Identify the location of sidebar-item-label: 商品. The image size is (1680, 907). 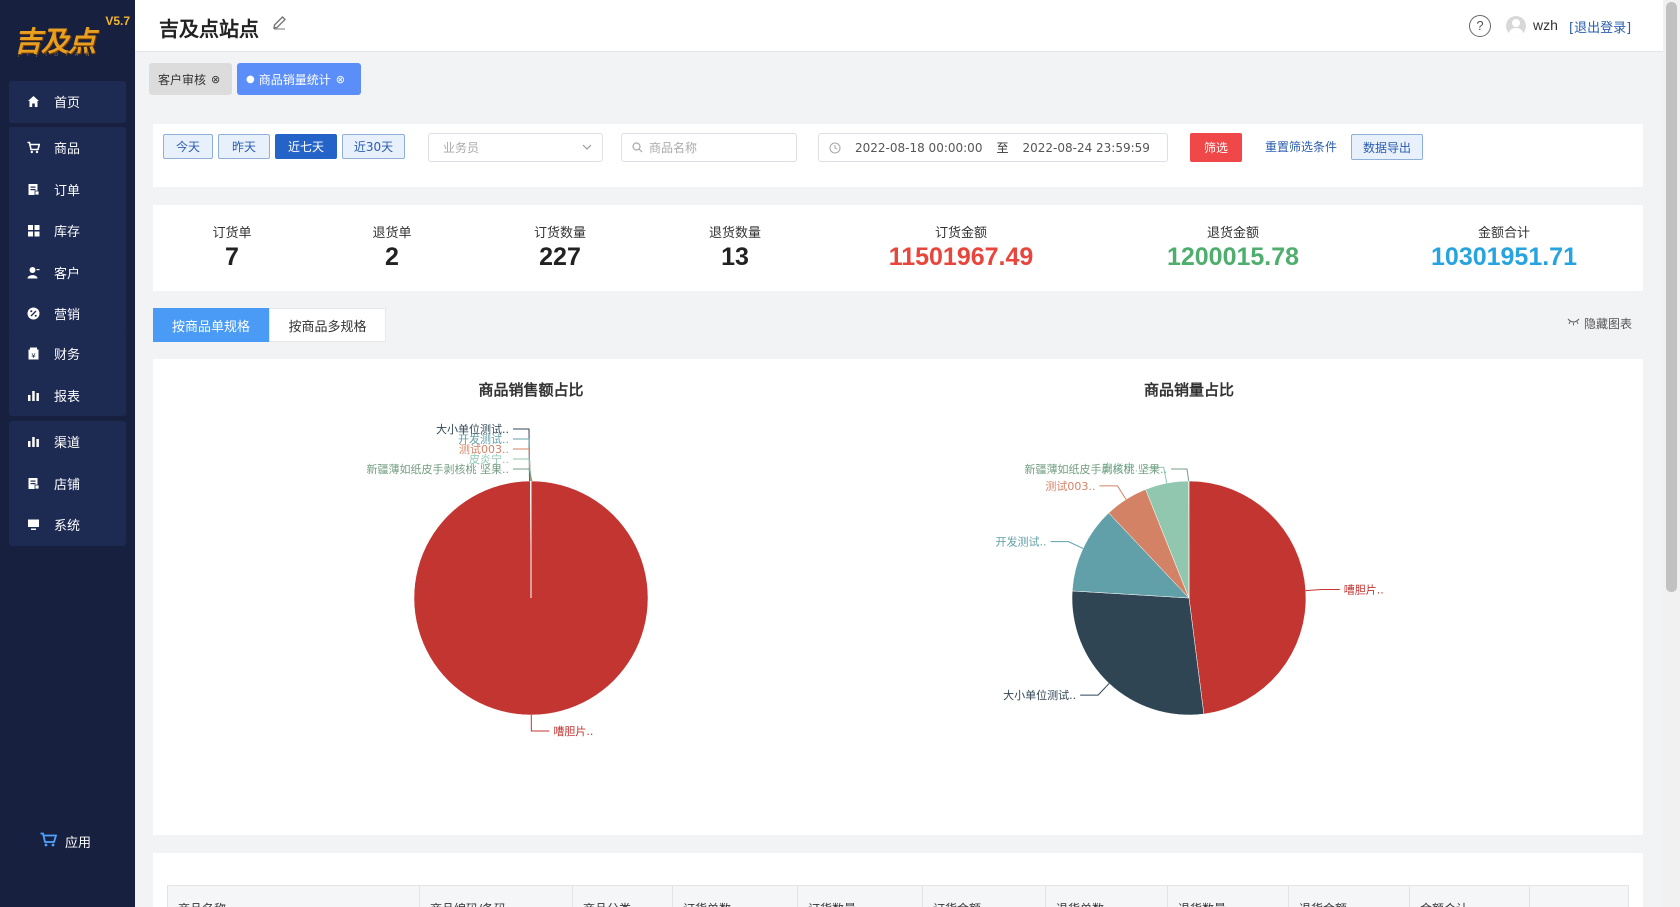
(67, 150).